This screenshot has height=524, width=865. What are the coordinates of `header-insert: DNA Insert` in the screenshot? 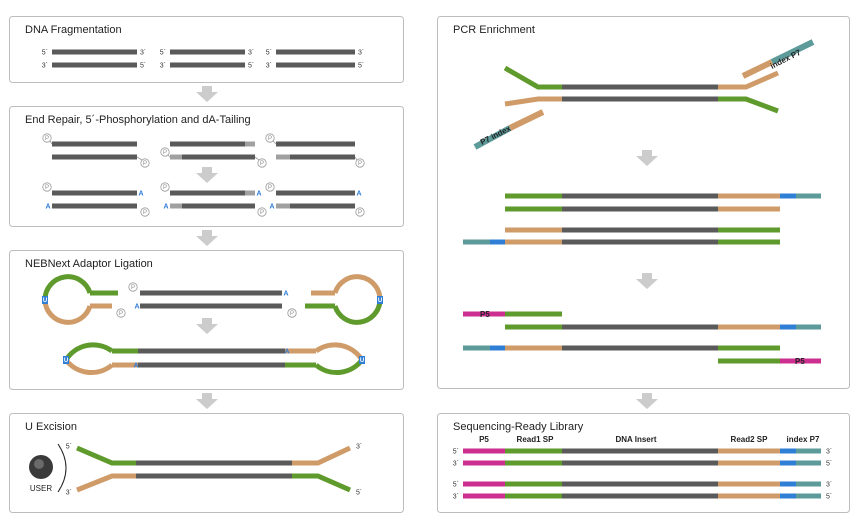 It's located at (635, 439).